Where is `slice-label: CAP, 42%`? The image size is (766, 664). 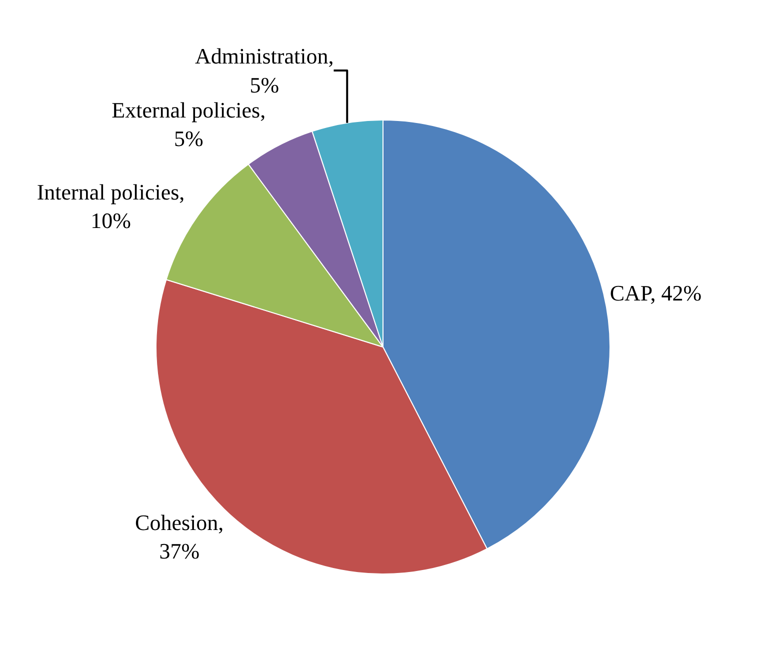
slice-label: CAP, 42% is located at coordinates (656, 293).